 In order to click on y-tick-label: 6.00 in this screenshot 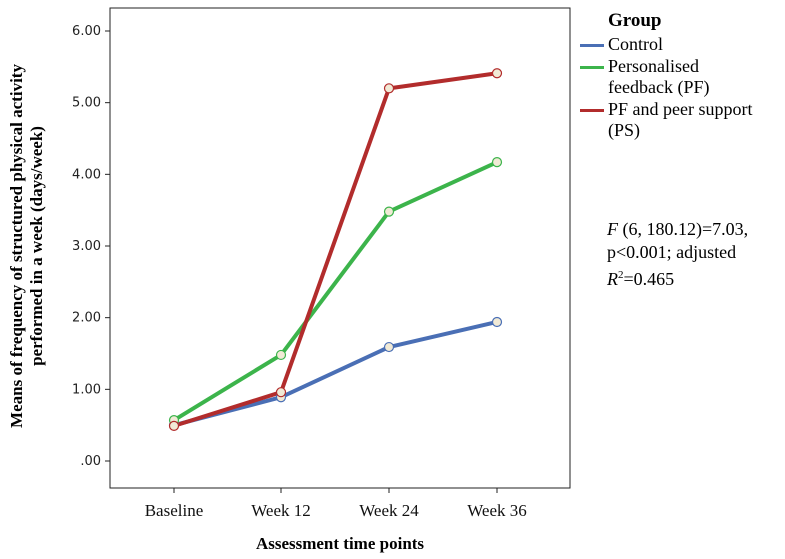, I will do `click(86, 31)`.